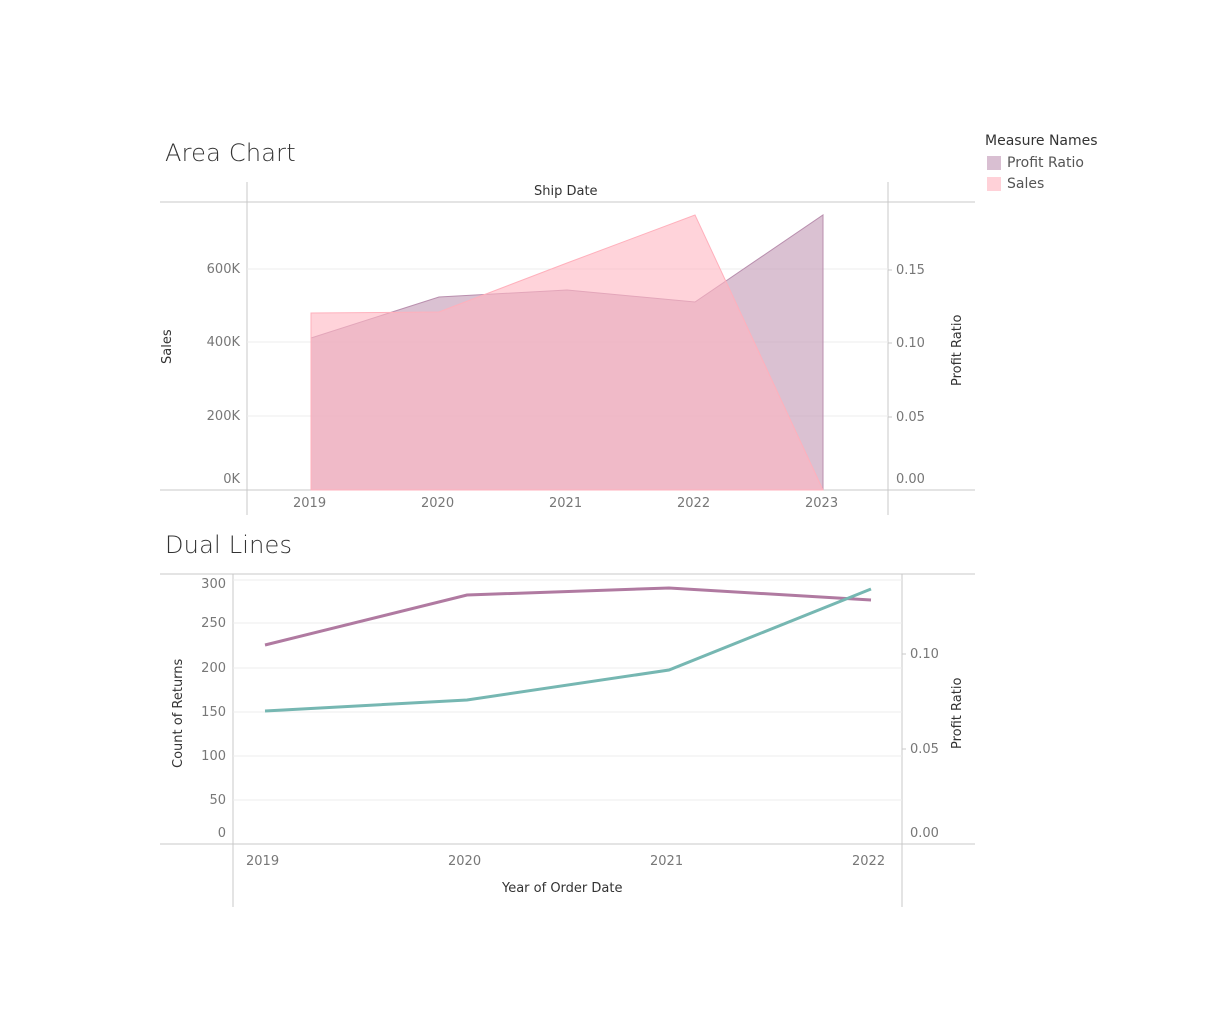  What do you see at coordinates (229, 545) in the screenshot?
I see `dual-lines-title: Dual Lines` at bounding box center [229, 545].